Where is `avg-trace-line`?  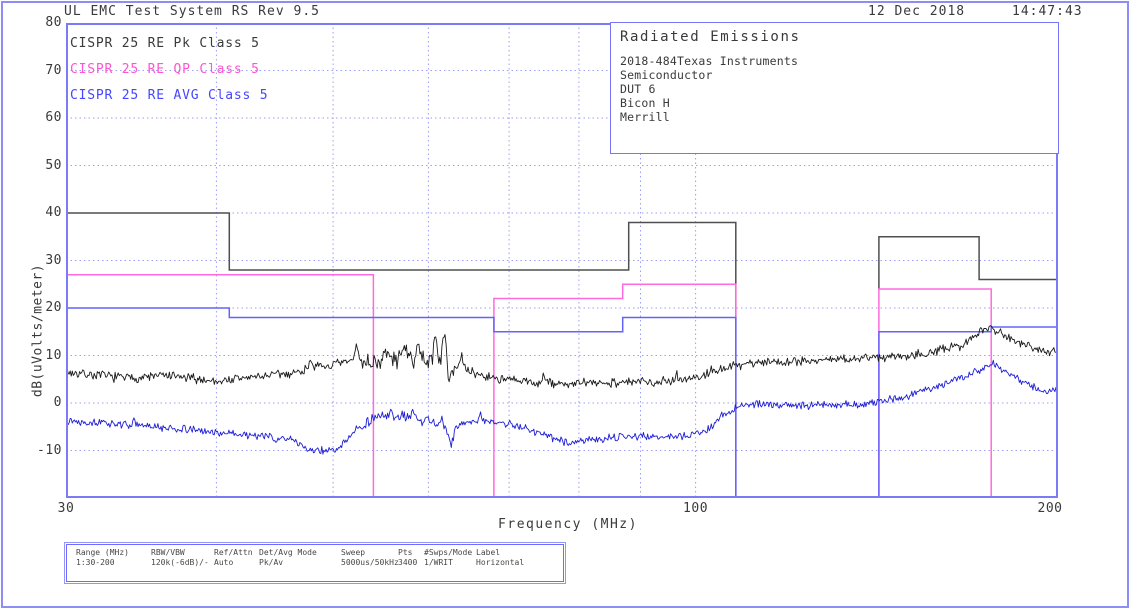 avg-trace-line is located at coordinates (562, 407).